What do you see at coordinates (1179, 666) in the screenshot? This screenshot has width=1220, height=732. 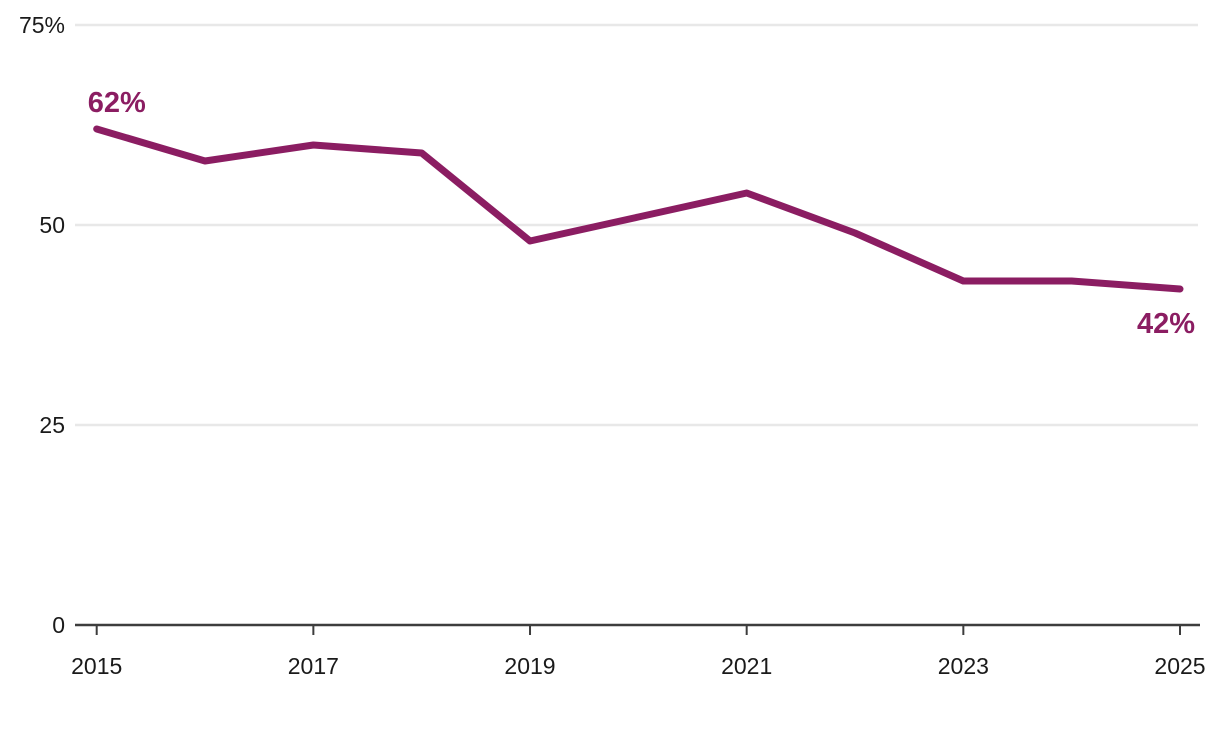 I see `x-tick-label: 2025` at bounding box center [1179, 666].